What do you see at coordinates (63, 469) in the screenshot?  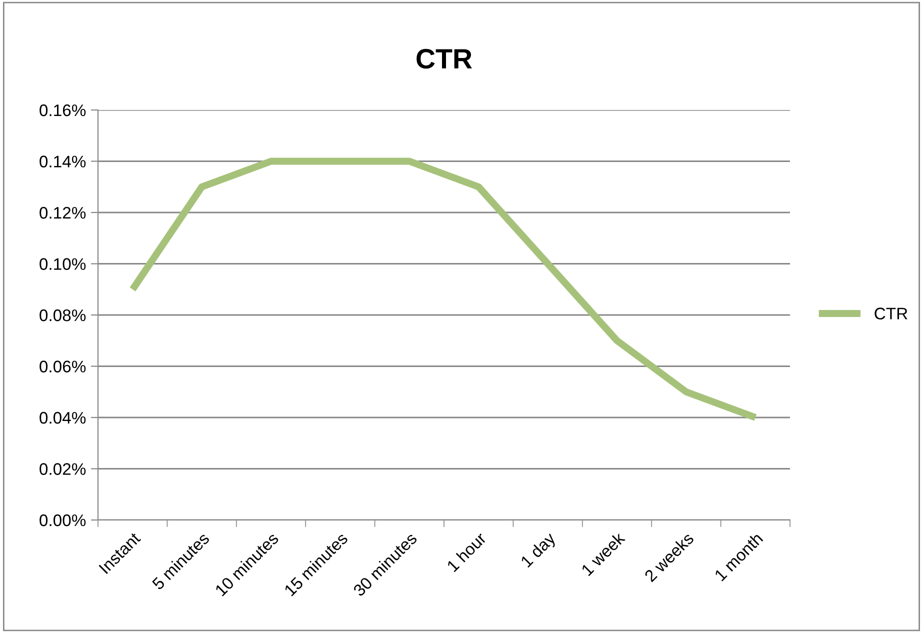 I see `y-tick-label: 0.02%` at bounding box center [63, 469].